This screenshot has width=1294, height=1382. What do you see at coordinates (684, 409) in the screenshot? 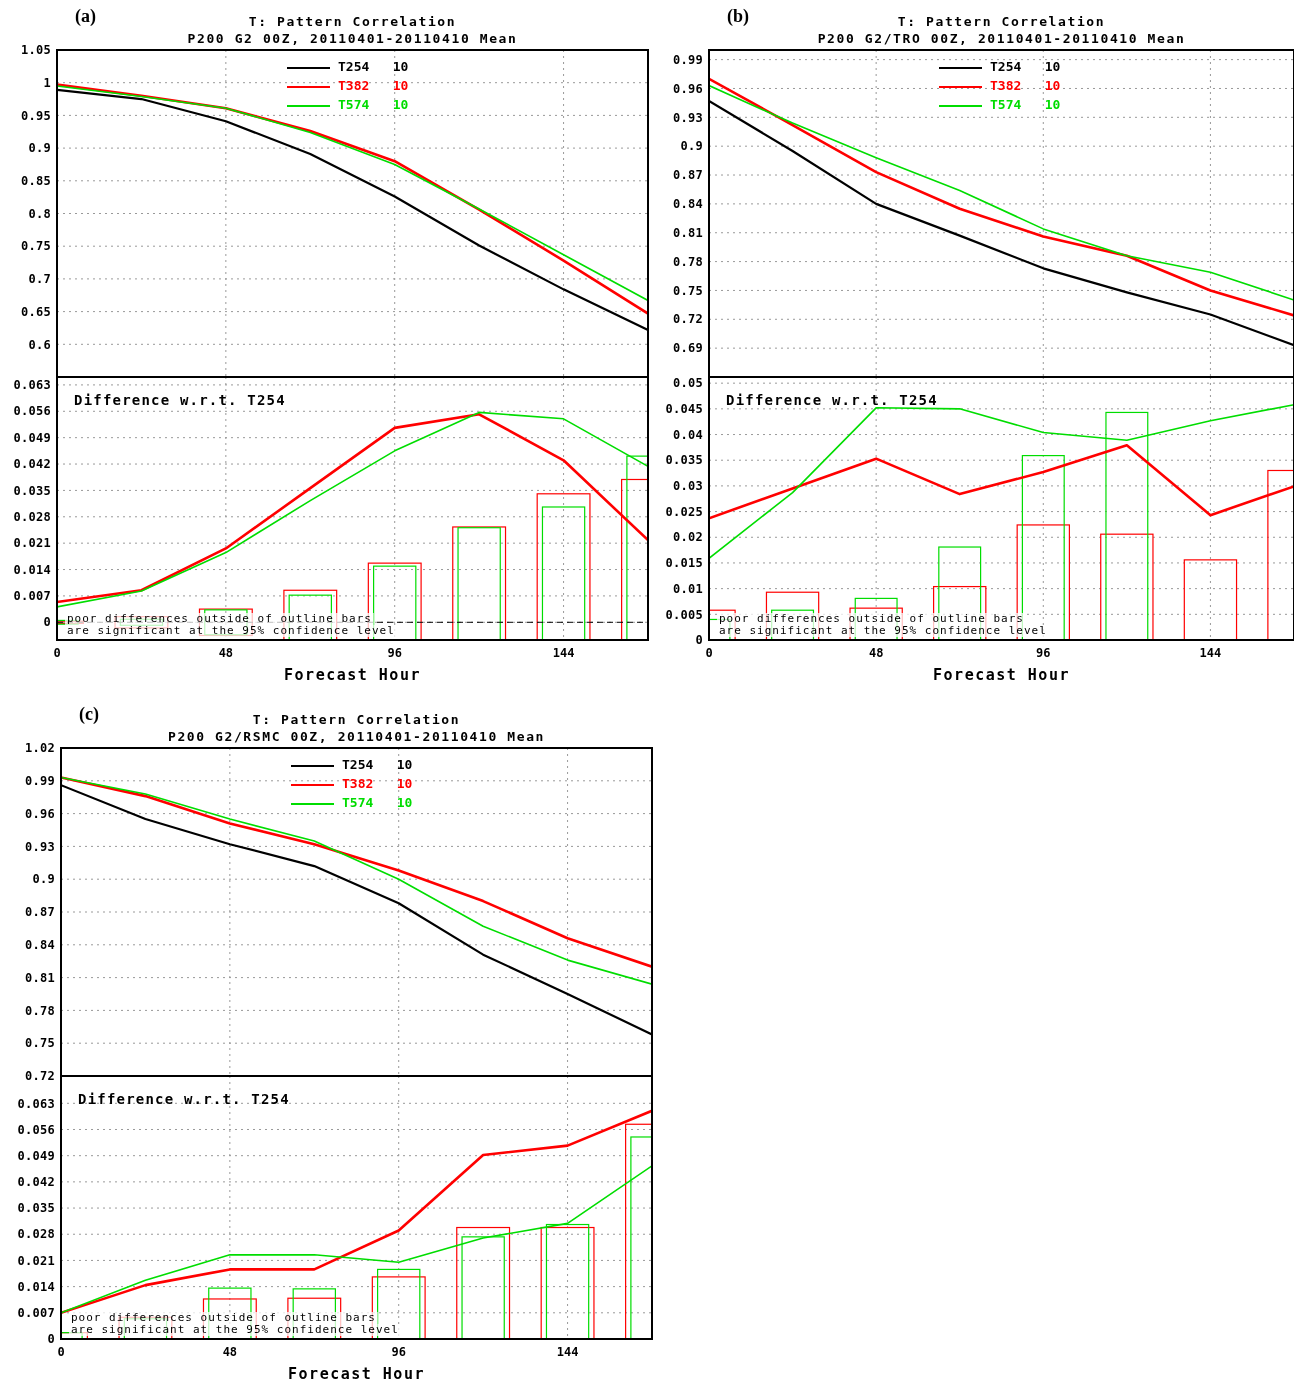
I see `y-tick-label: 0.045` at bounding box center [684, 409].